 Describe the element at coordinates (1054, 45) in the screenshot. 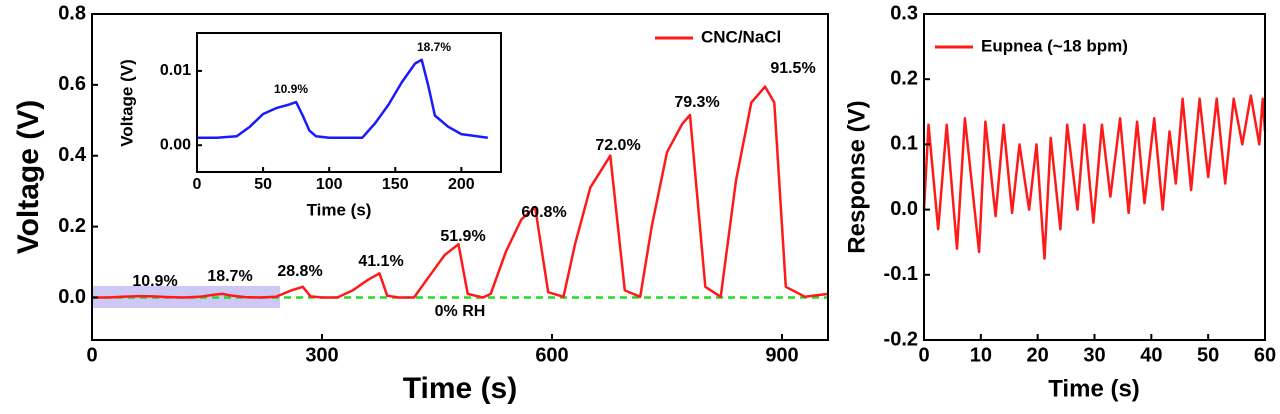

I see `legend-label: Eupnea (~18 bpm)` at that location.